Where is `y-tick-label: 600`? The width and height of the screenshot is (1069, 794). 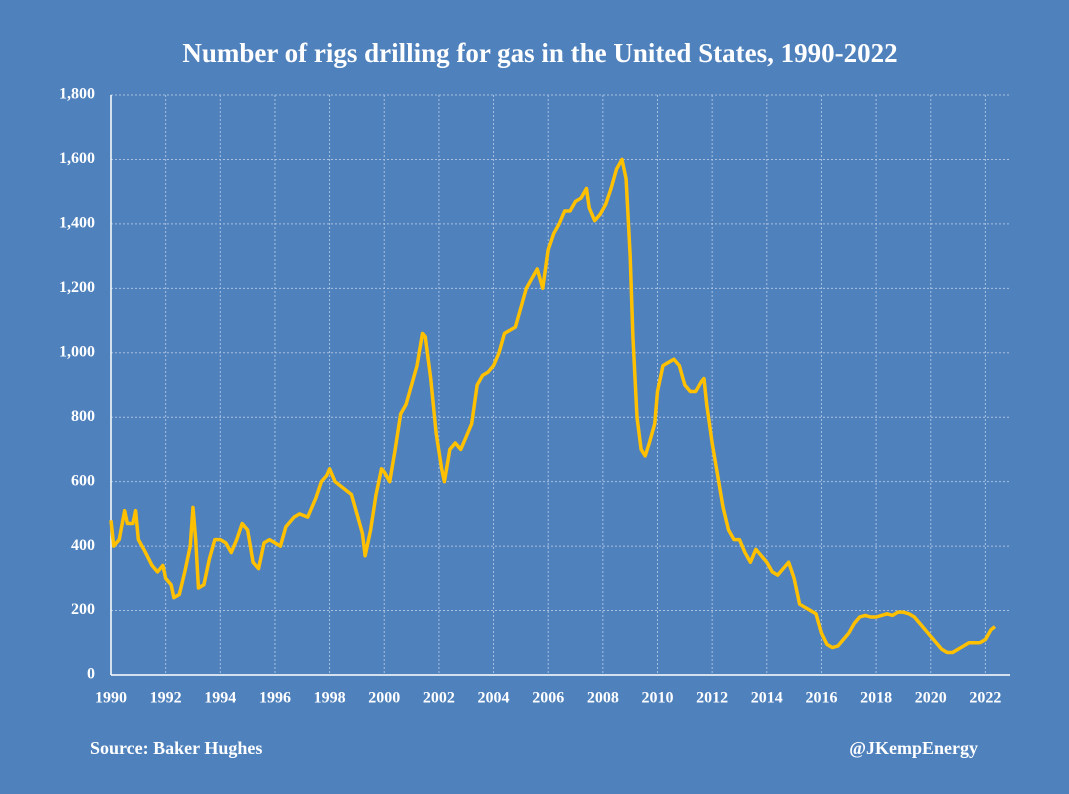 y-tick-label: 600 is located at coordinates (83, 480).